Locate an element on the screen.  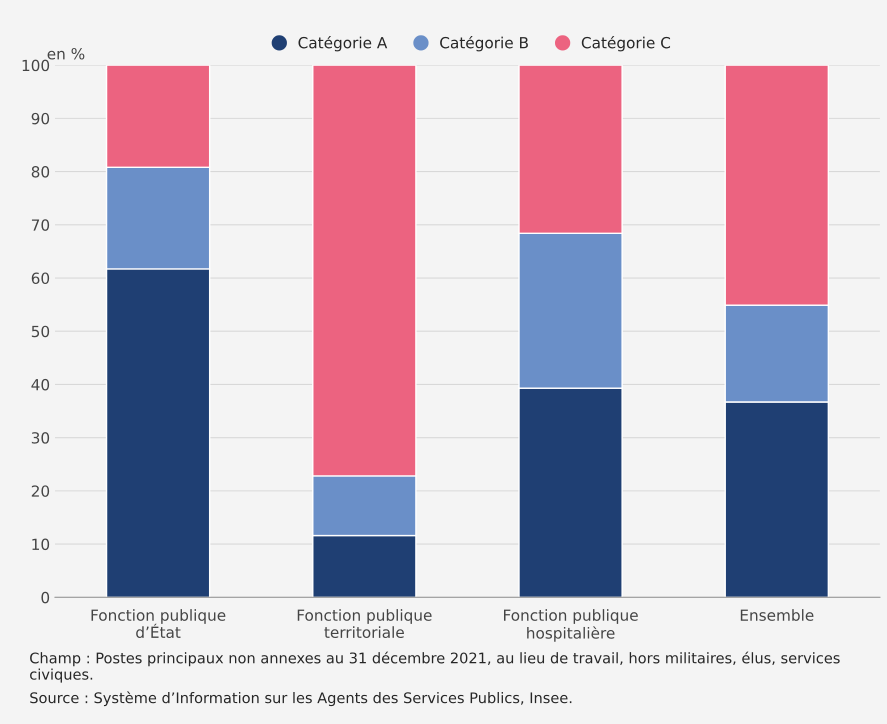
y-tick-label: 50 is located at coordinates (41, 332).